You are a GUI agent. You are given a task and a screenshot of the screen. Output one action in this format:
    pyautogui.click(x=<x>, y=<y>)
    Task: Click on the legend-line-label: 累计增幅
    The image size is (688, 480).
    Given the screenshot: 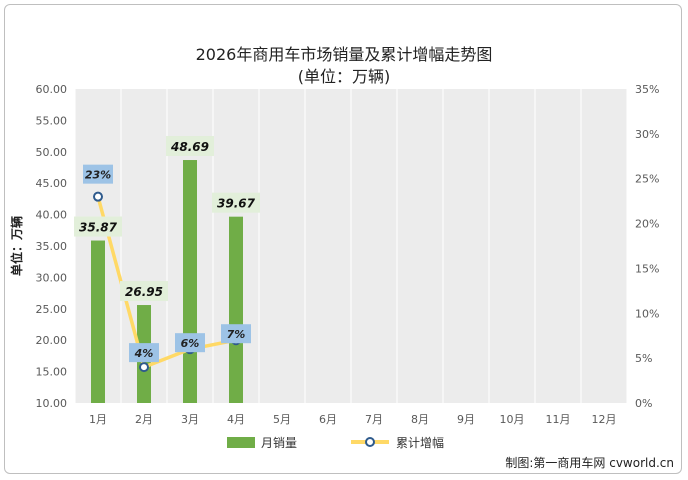 What is the action you would take?
    pyautogui.click(x=420, y=442)
    